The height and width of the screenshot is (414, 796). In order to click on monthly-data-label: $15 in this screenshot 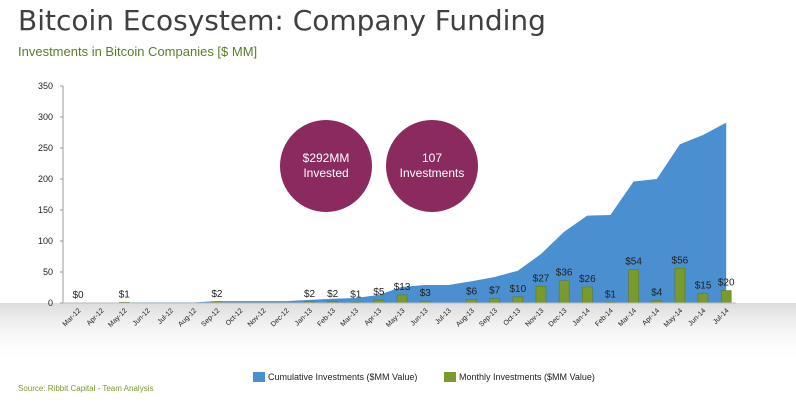, I will do `click(703, 286)`.